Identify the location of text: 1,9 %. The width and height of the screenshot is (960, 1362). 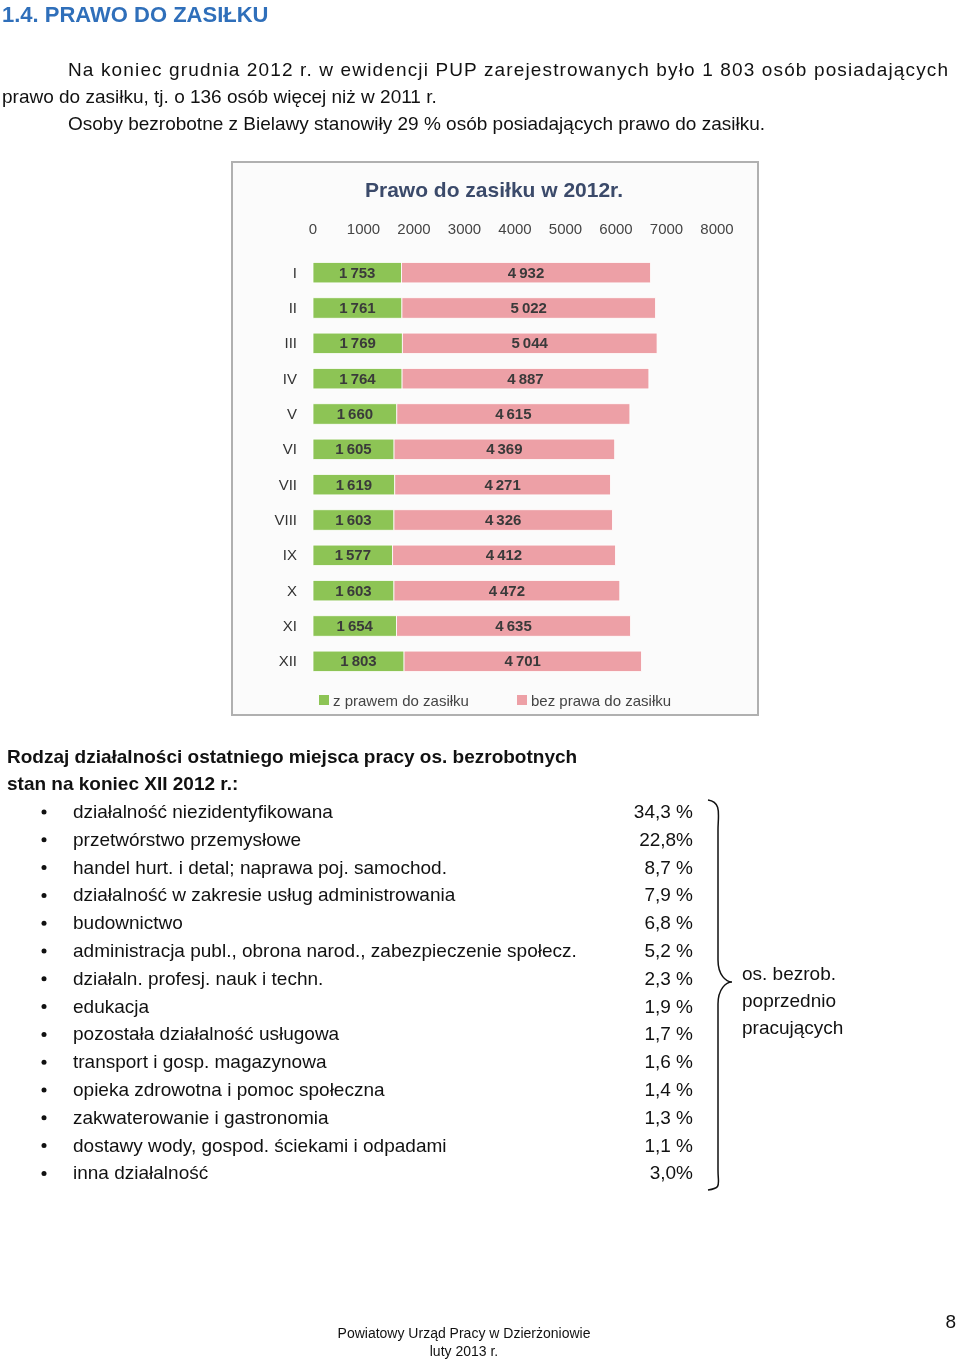
(668, 1006).